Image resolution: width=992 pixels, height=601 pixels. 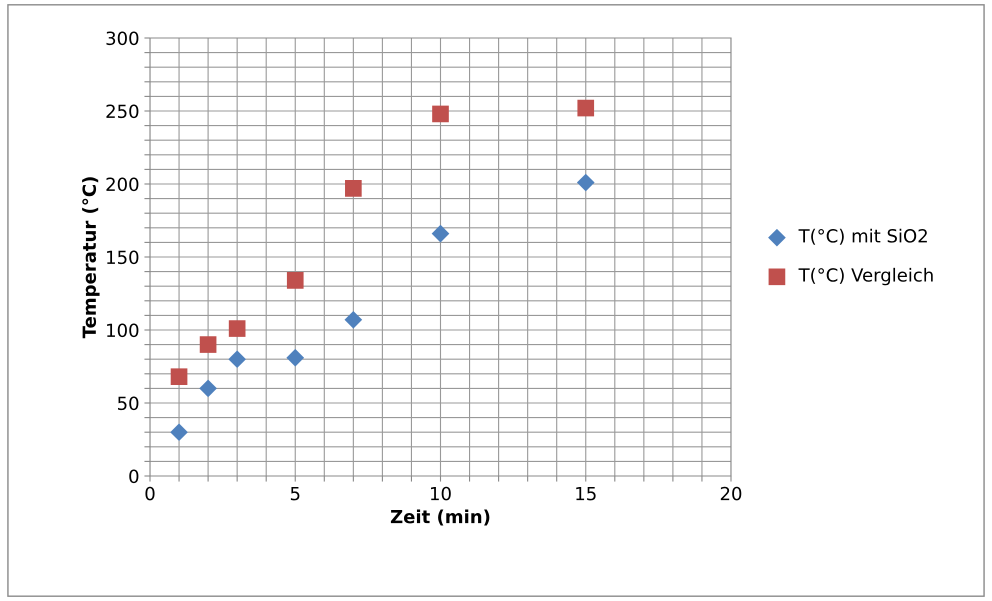 What do you see at coordinates (862, 236) in the screenshot?
I see `legend-label: T(°C) mit SiO2` at bounding box center [862, 236].